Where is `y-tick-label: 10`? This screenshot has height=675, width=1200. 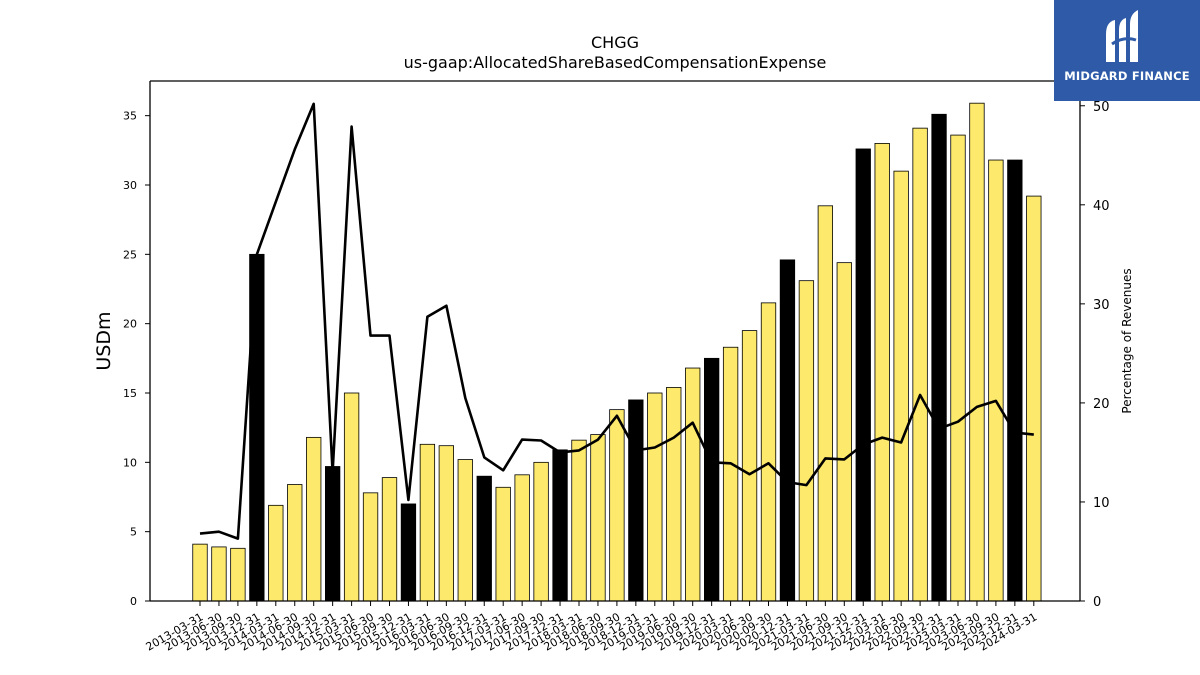
y-tick-label: 10 is located at coordinates (130, 462).